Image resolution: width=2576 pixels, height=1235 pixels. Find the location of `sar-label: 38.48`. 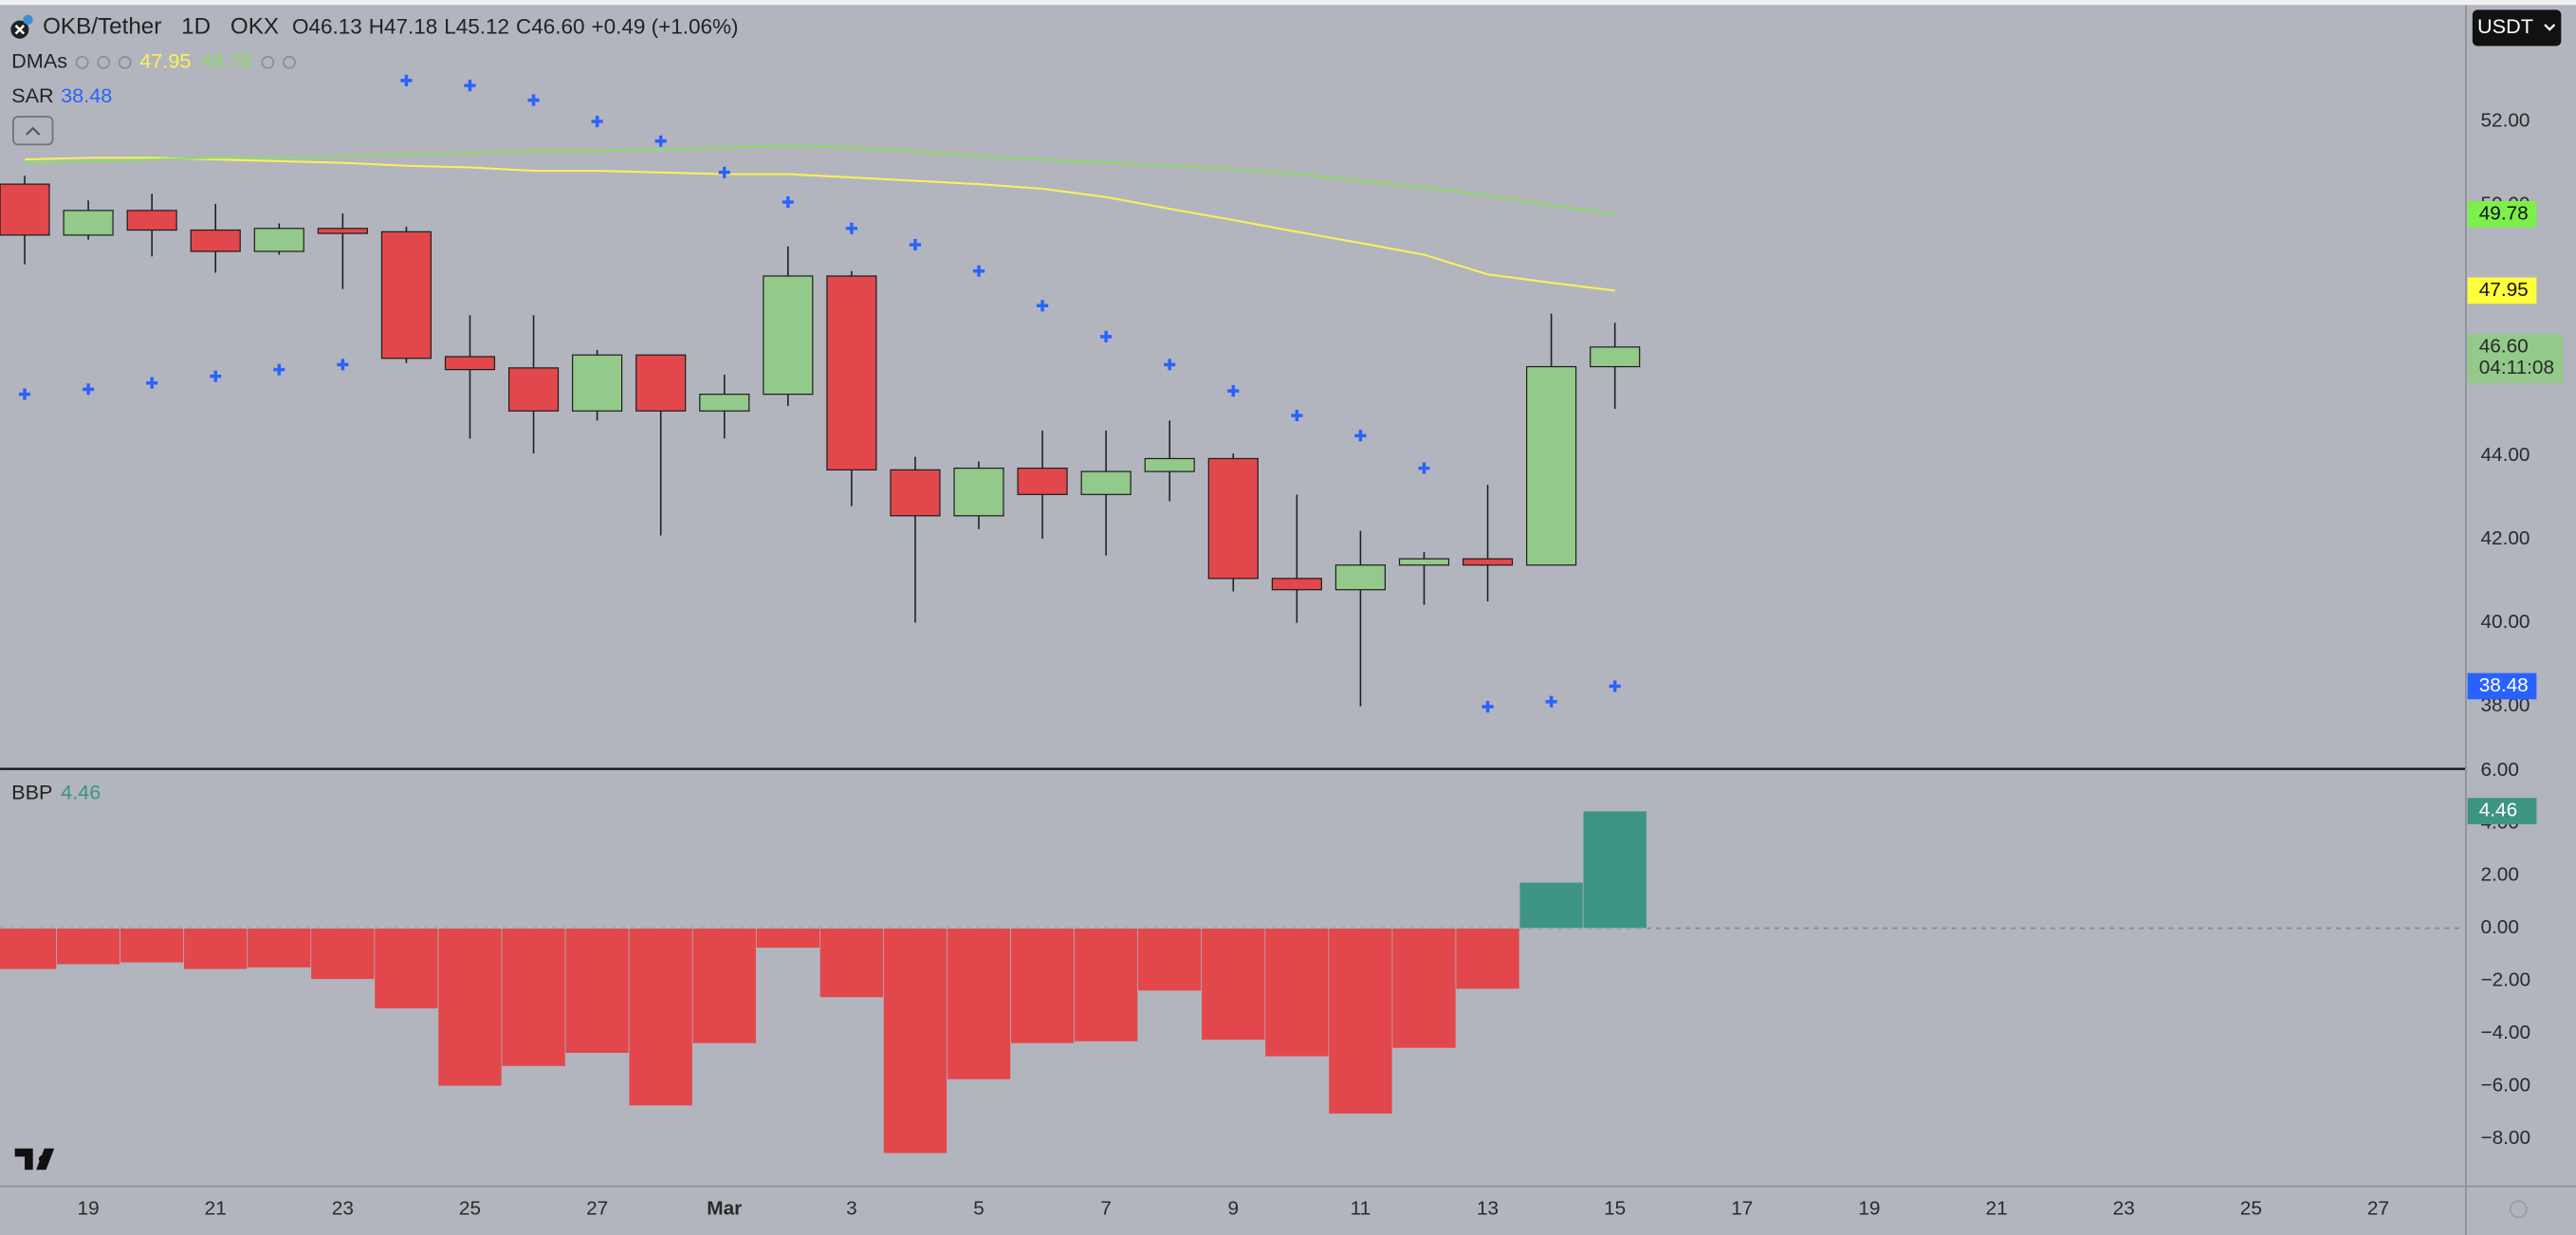

sar-label: 38.48 is located at coordinates (2504, 685).